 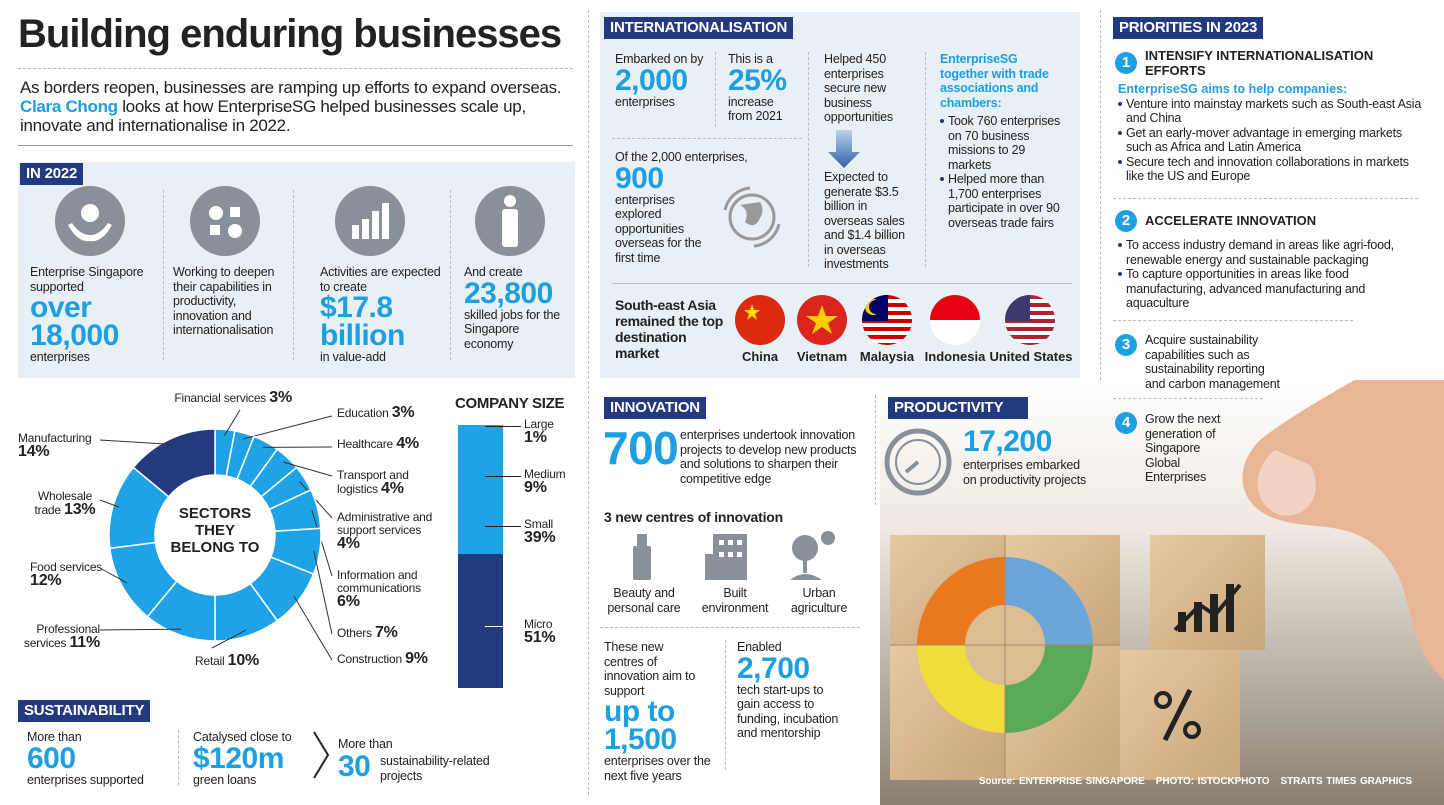 What do you see at coordinates (918, 462) in the screenshot?
I see `gauge-icon` at bounding box center [918, 462].